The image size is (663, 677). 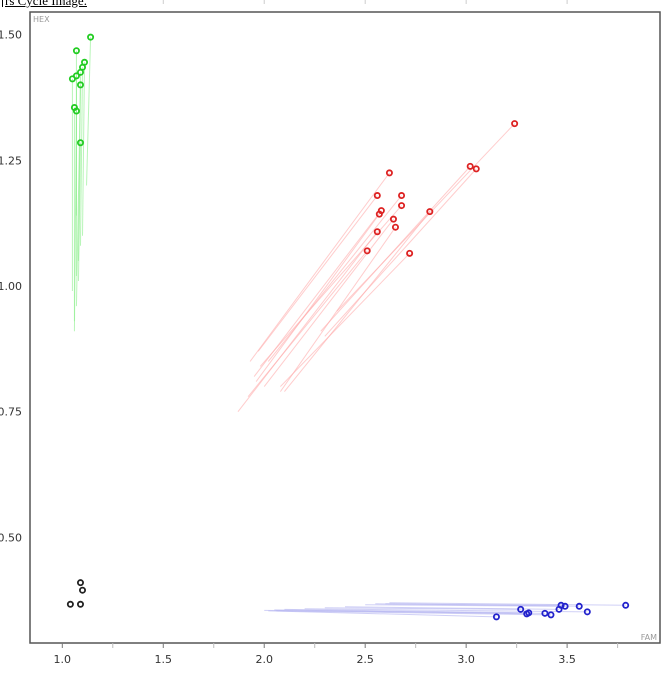 I want to click on y-tick-label: 1.00, so click(x=11, y=286).